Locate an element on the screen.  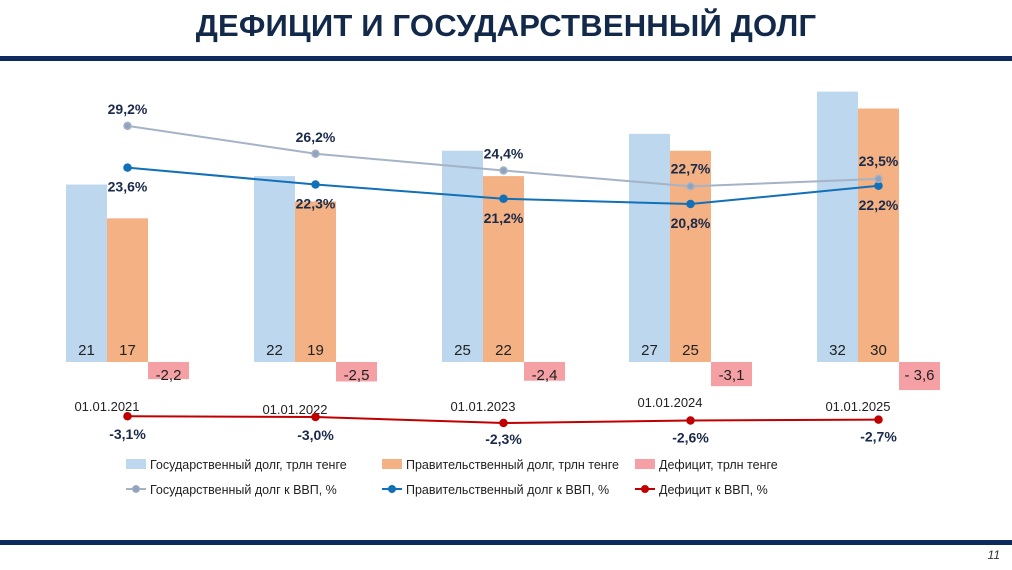
deficit-gdp-label: -3,1% is located at coordinates (127, 434).